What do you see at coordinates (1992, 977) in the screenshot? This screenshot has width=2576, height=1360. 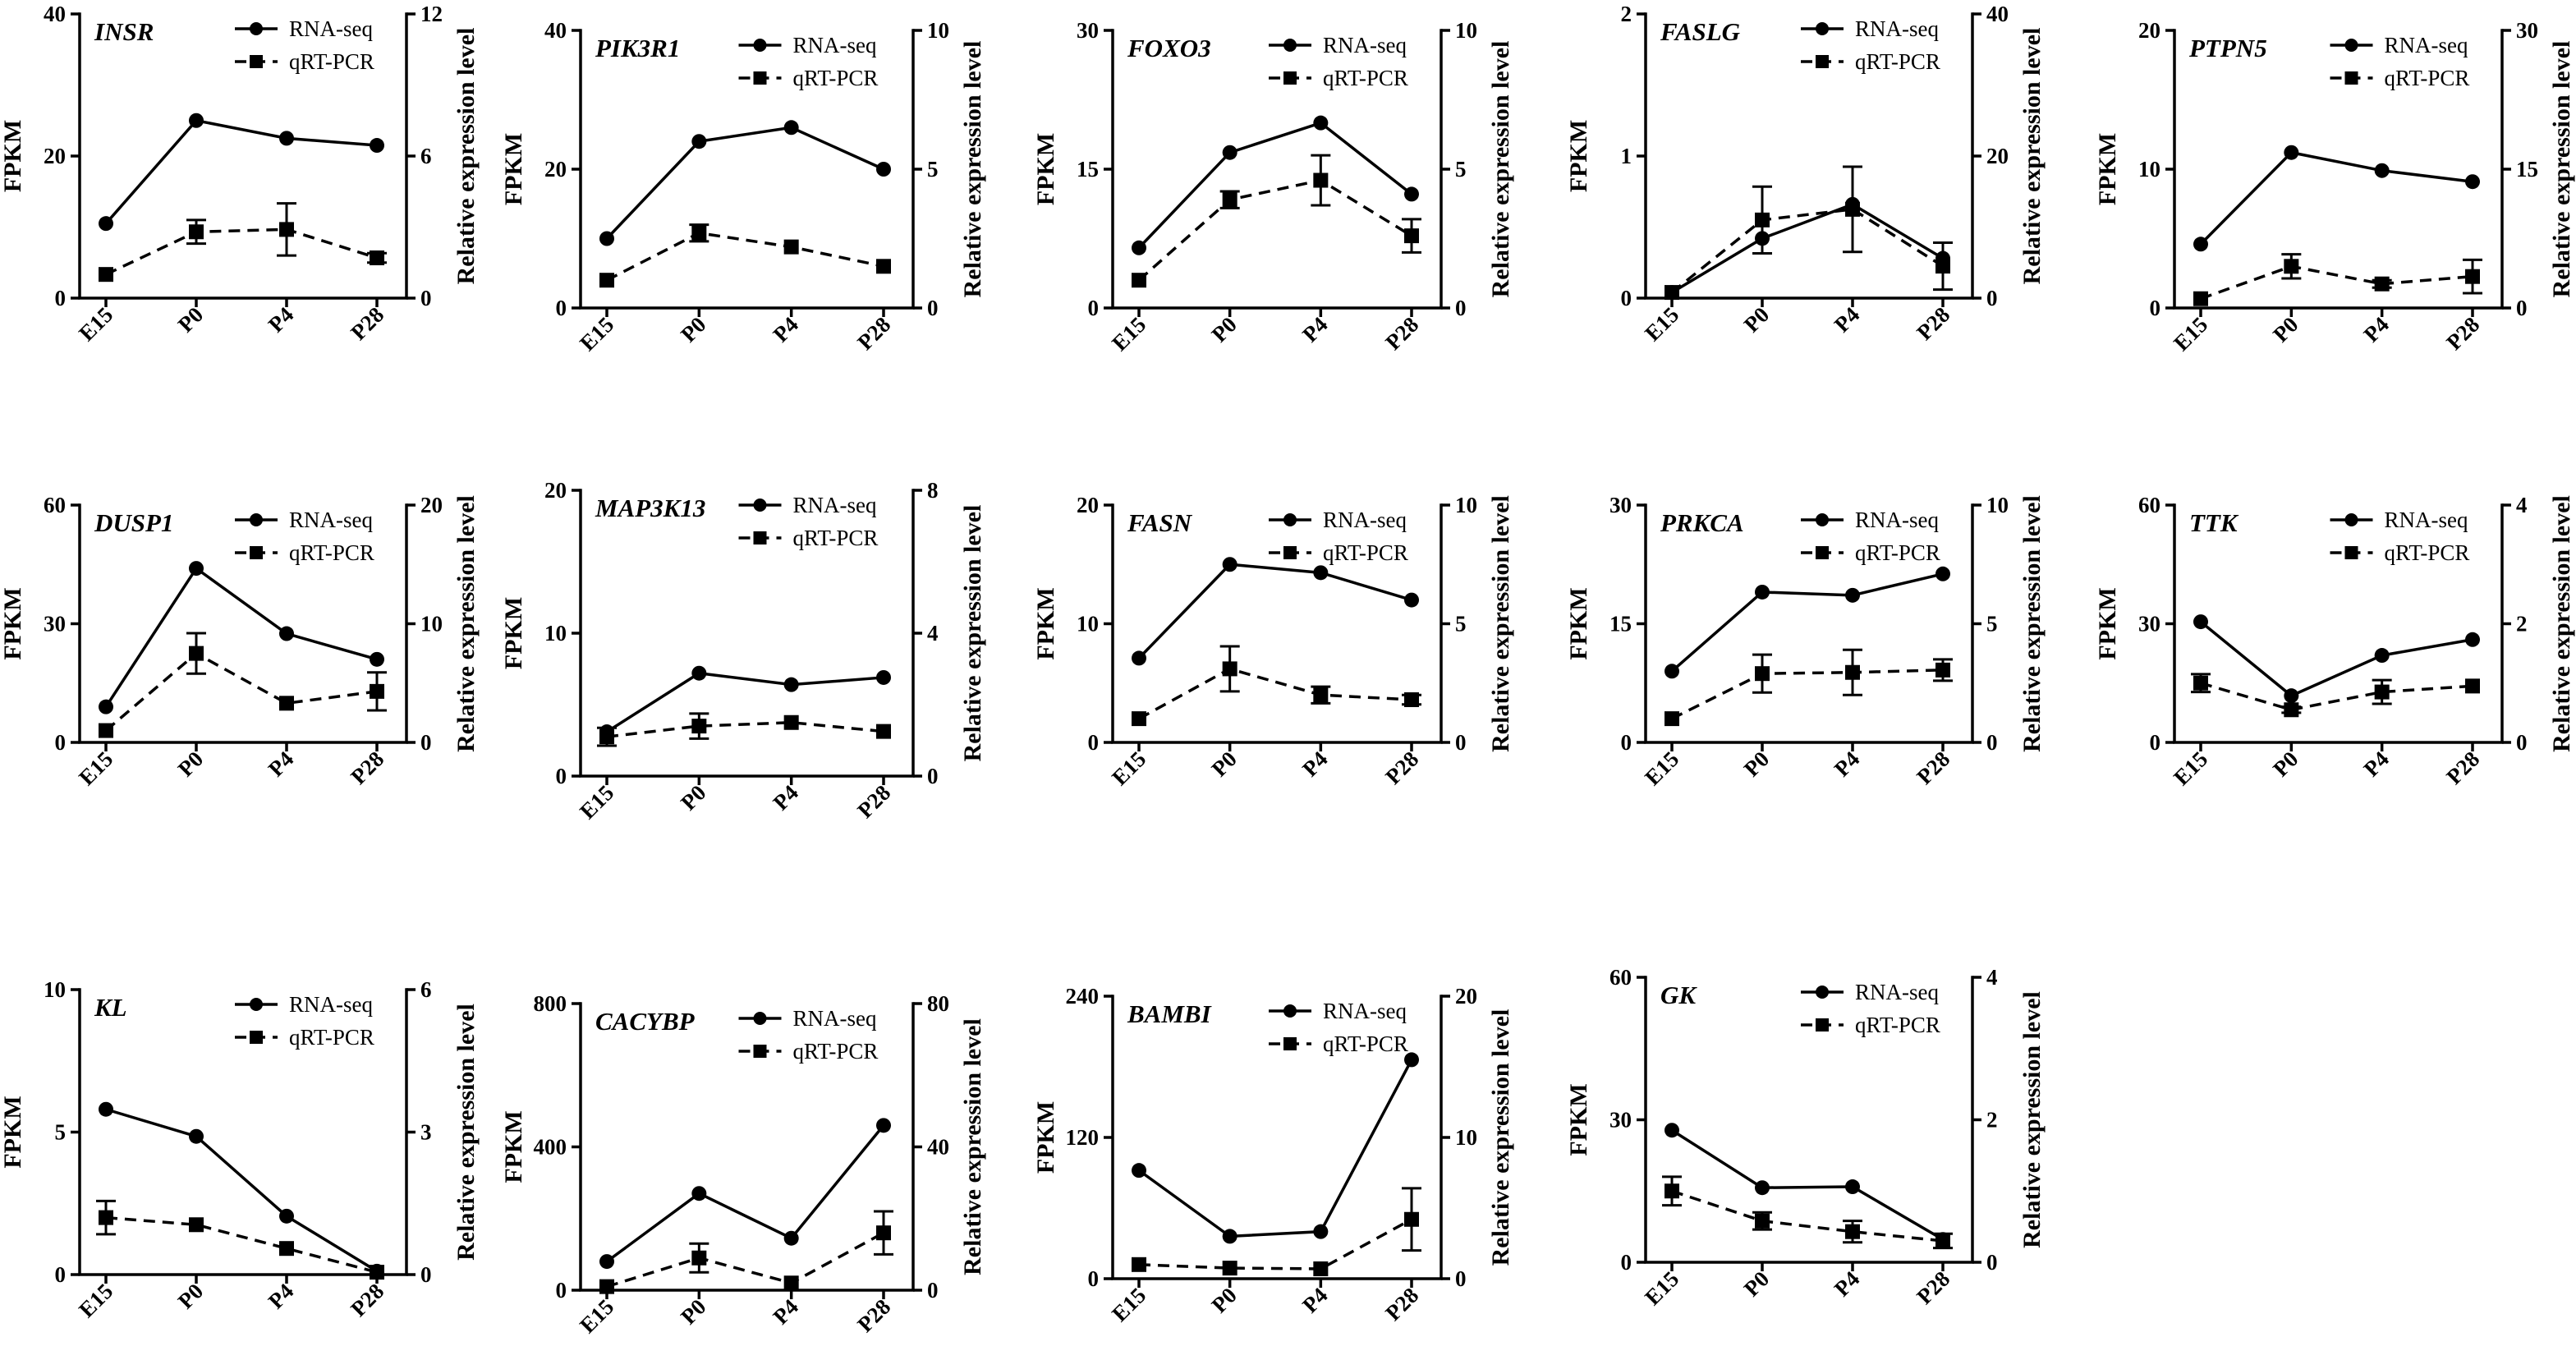 I see `y-right-tick-label: 4` at bounding box center [1992, 977].